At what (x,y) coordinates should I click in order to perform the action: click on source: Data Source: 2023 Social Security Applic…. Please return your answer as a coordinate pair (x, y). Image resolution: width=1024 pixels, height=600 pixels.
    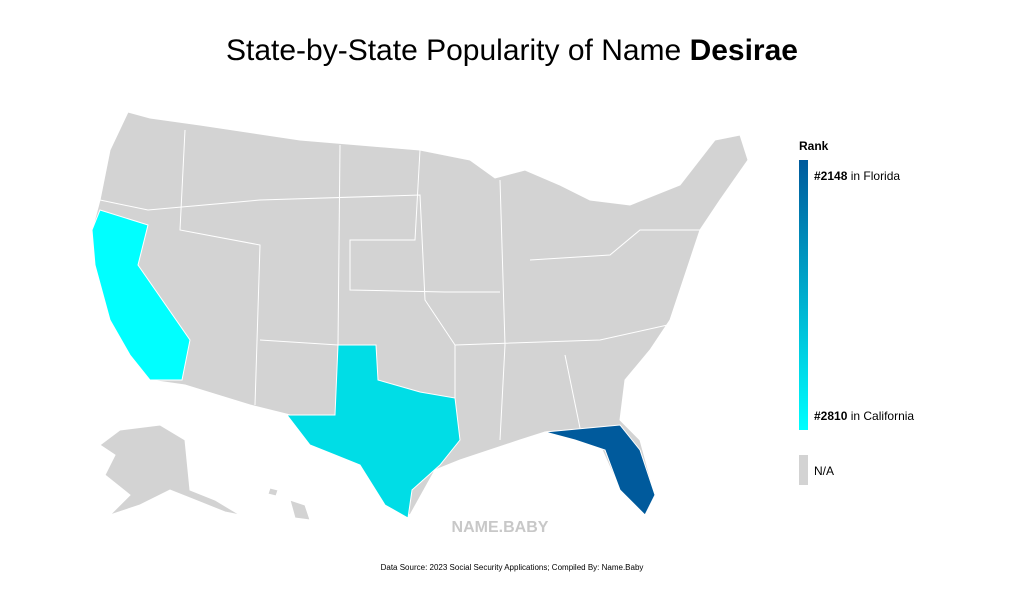
    Looking at the image, I should click on (512, 567).